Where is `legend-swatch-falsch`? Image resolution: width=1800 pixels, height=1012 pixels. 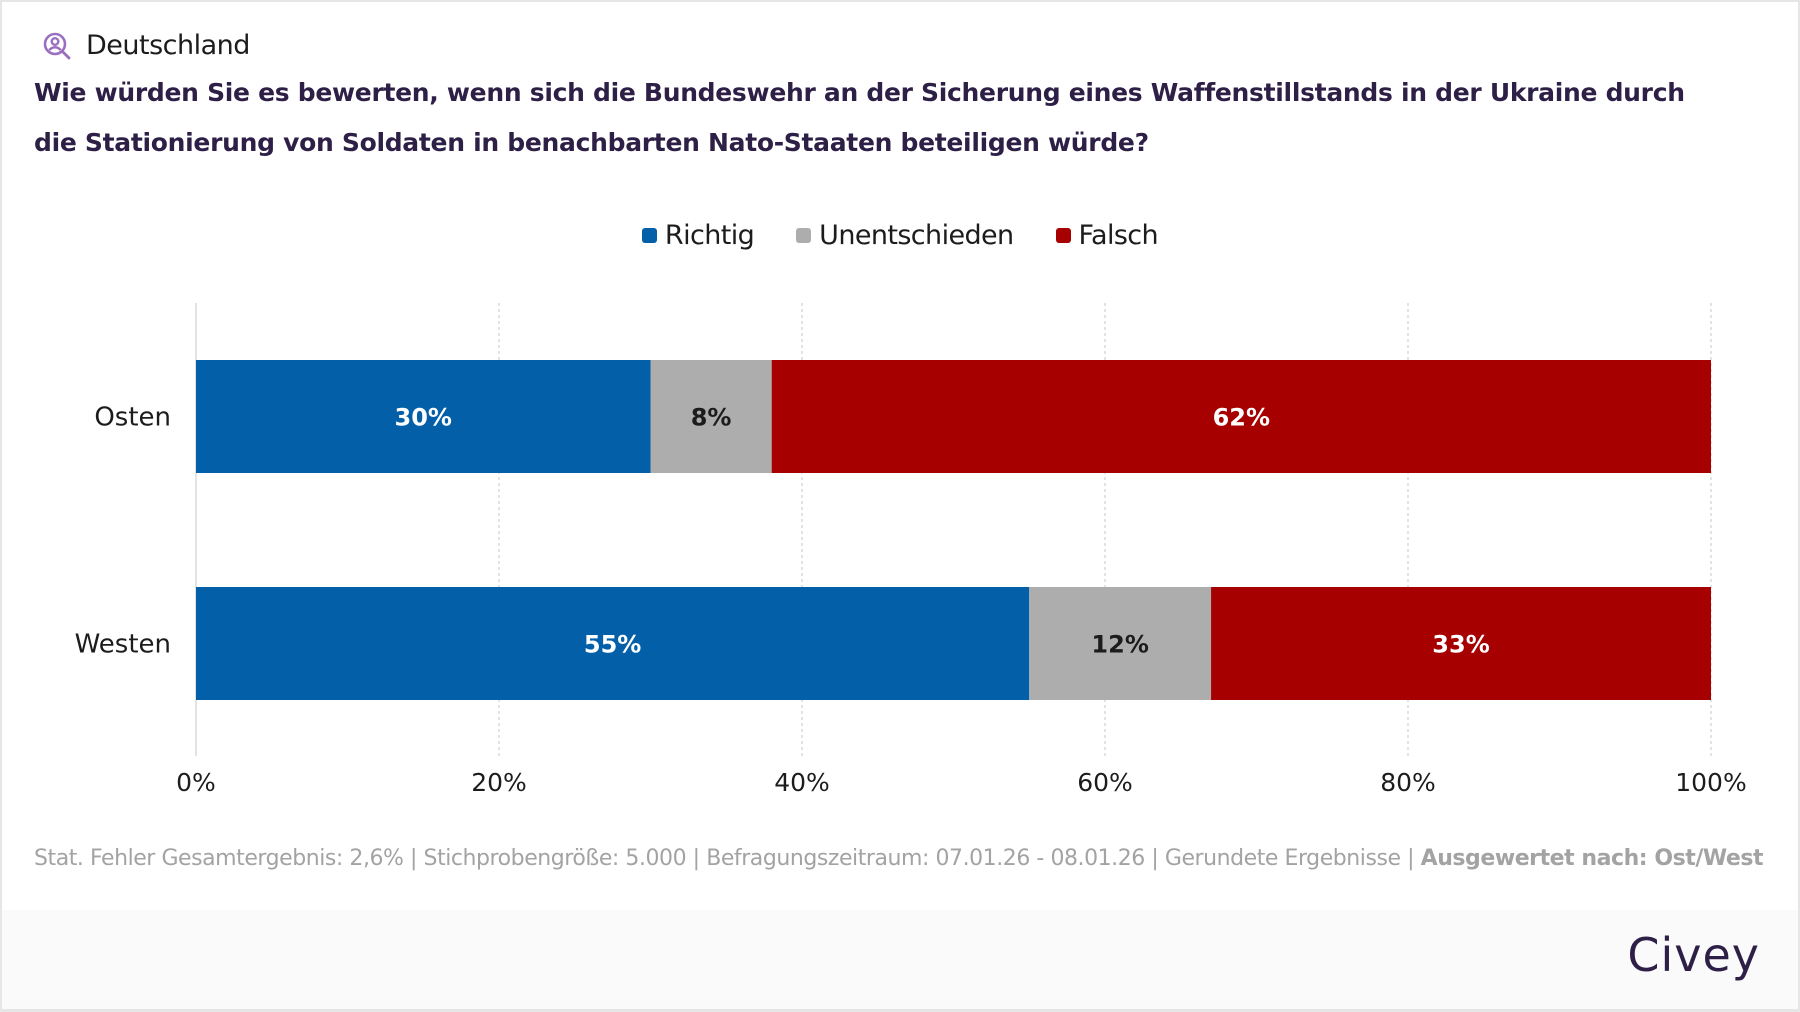
legend-swatch-falsch is located at coordinates (1063, 235).